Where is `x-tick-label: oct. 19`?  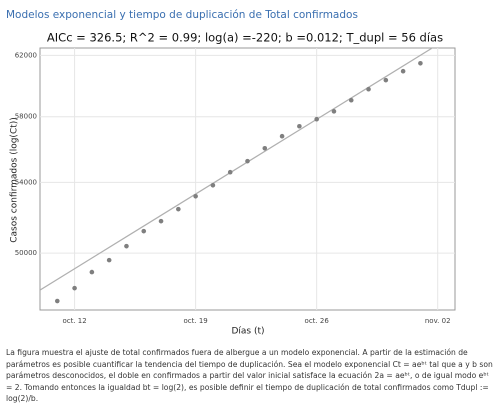 x-tick-label: oct. 19 is located at coordinates (196, 321).